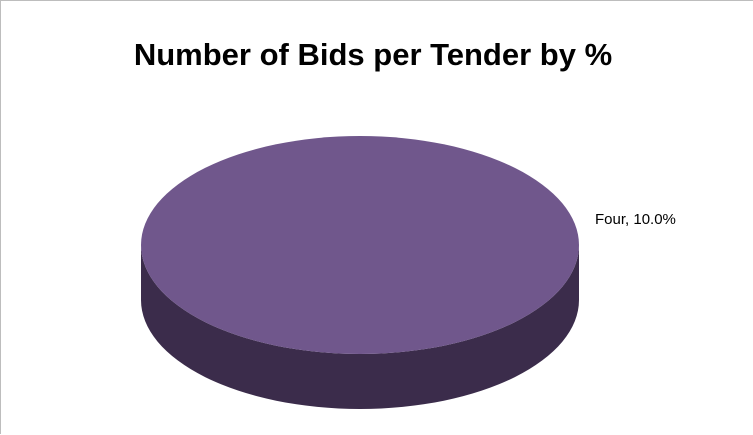 This screenshot has height=435, width=753. Describe the element at coordinates (373, 54) in the screenshot. I see `chart-title: Number of Bids per Tender by %` at that location.